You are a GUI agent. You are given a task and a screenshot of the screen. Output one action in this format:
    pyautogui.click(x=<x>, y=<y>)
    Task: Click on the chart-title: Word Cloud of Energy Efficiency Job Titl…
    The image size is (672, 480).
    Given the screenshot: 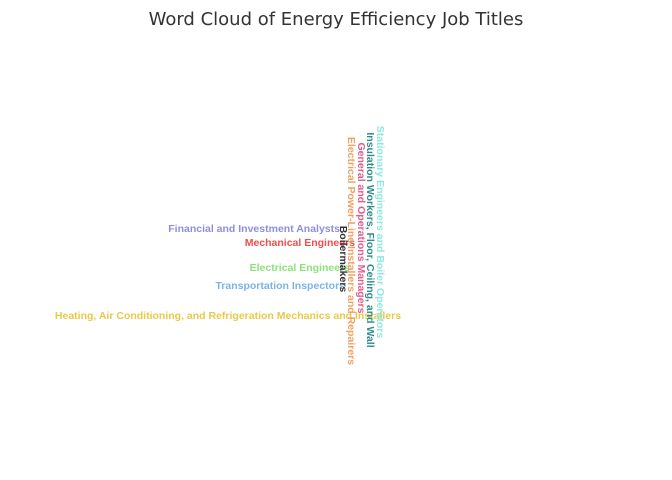 What is the action you would take?
    pyautogui.click(x=336, y=19)
    